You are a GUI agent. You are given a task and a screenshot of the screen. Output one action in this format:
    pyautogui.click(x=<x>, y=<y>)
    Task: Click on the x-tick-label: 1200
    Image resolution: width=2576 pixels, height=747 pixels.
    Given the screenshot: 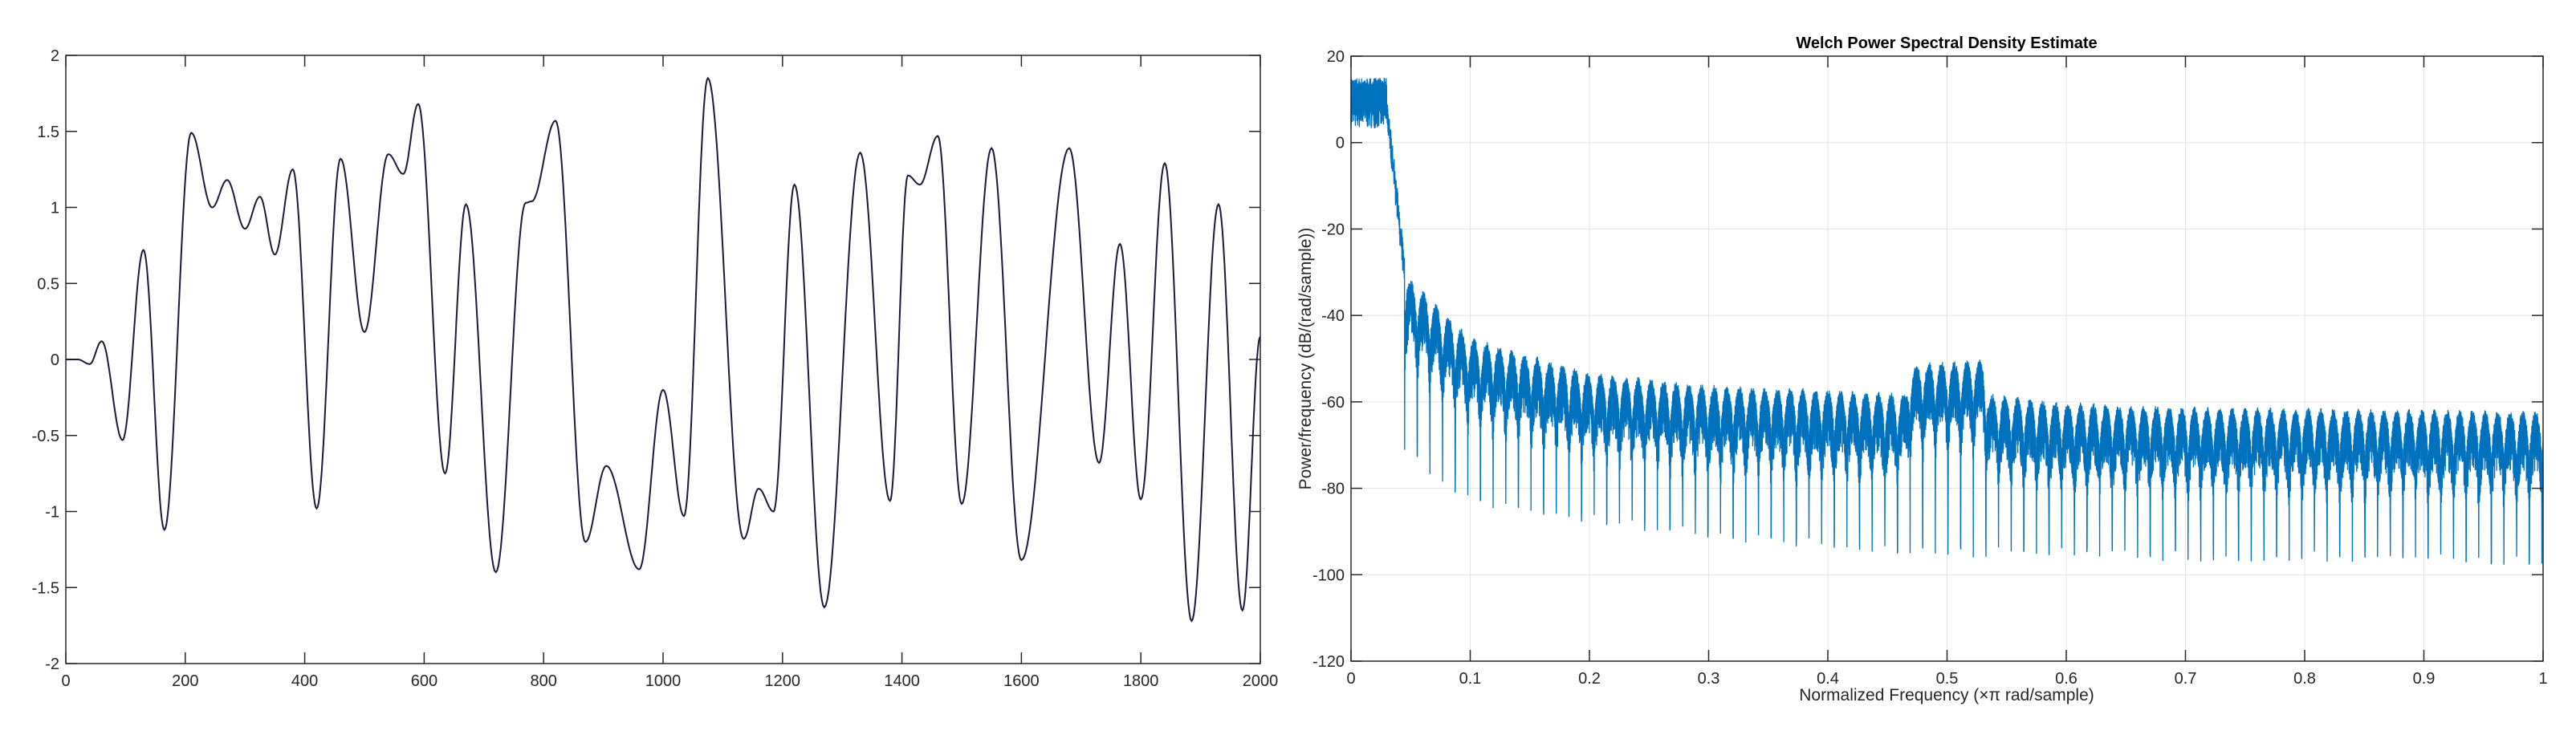 What is the action you would take?
    pyautogui.click(x=783, y=681)
    